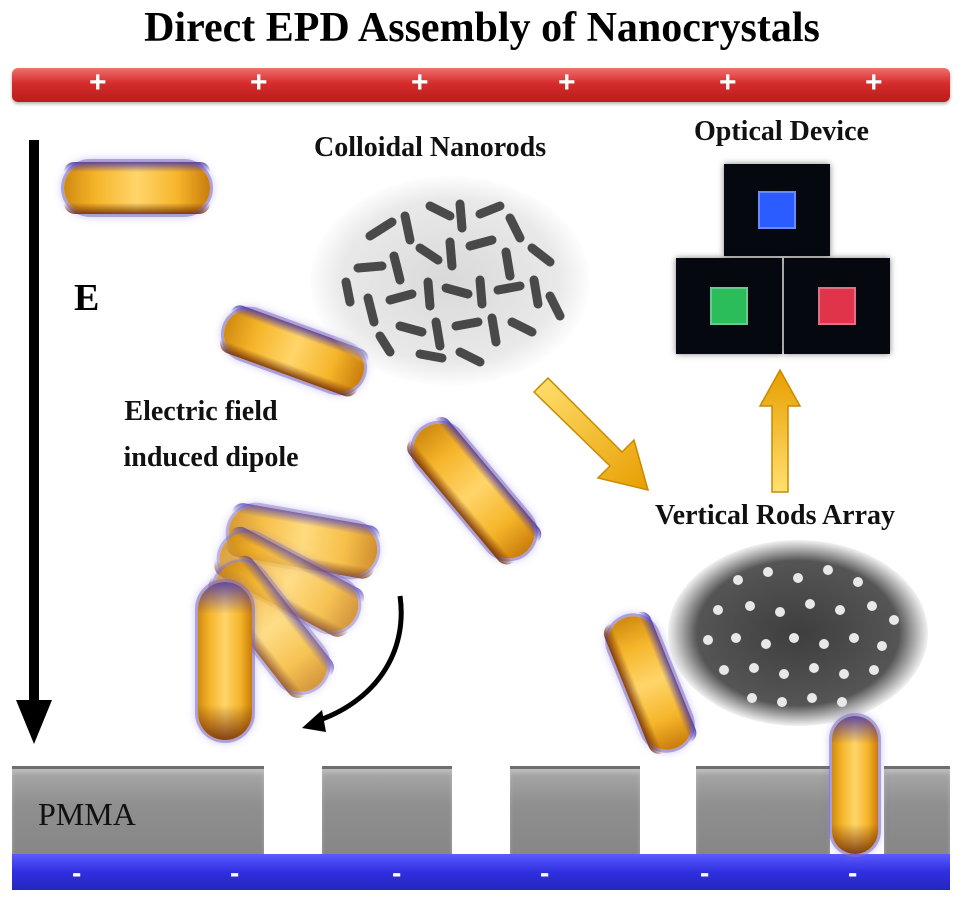  I want to click on colloidal-nanorods-image, so click(450, 281).